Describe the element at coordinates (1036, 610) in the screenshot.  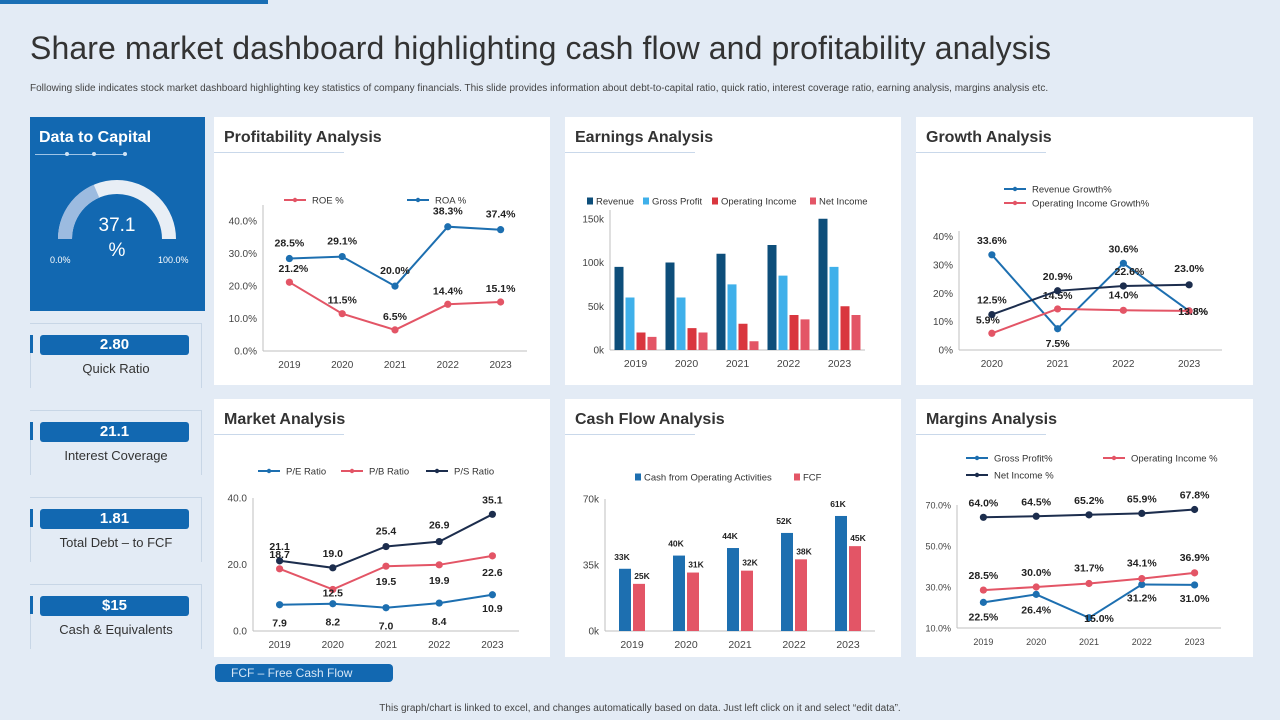
I see `data-label: 26.4%` at that location.